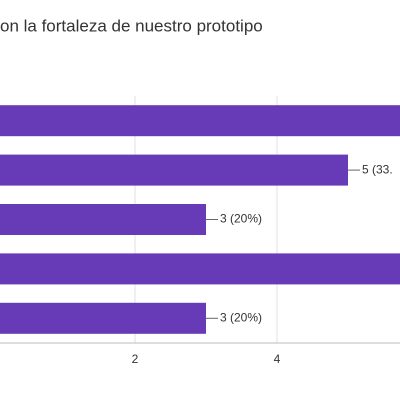  What do you see at coordinates (377, 169) in the screenshot?
I see `value-label: 5 (33.` at bounding box center [377, 169].